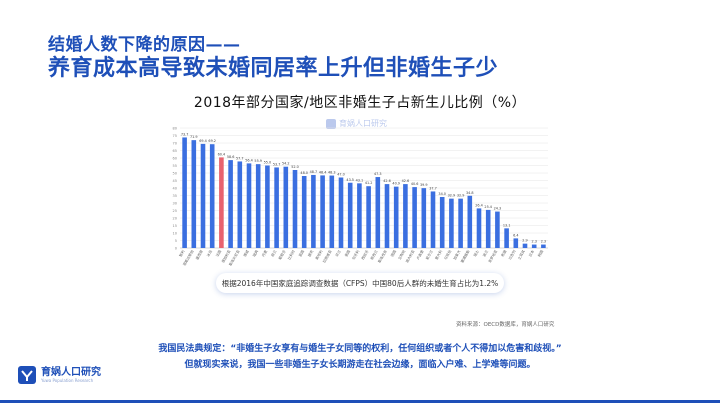 The image size is (720, 403). Describe the element at coordinates (332, 173) in the screenshot. I see `bar-value-label: 48.3` at that location.